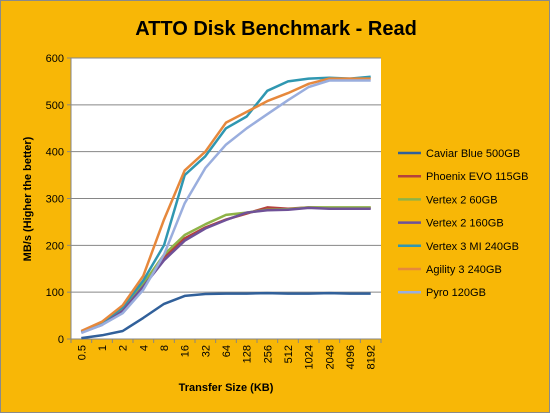 This screenshot has width=550, height=414. I want to click on legend-label: Vertex 2 160GB, so click(465, 224).